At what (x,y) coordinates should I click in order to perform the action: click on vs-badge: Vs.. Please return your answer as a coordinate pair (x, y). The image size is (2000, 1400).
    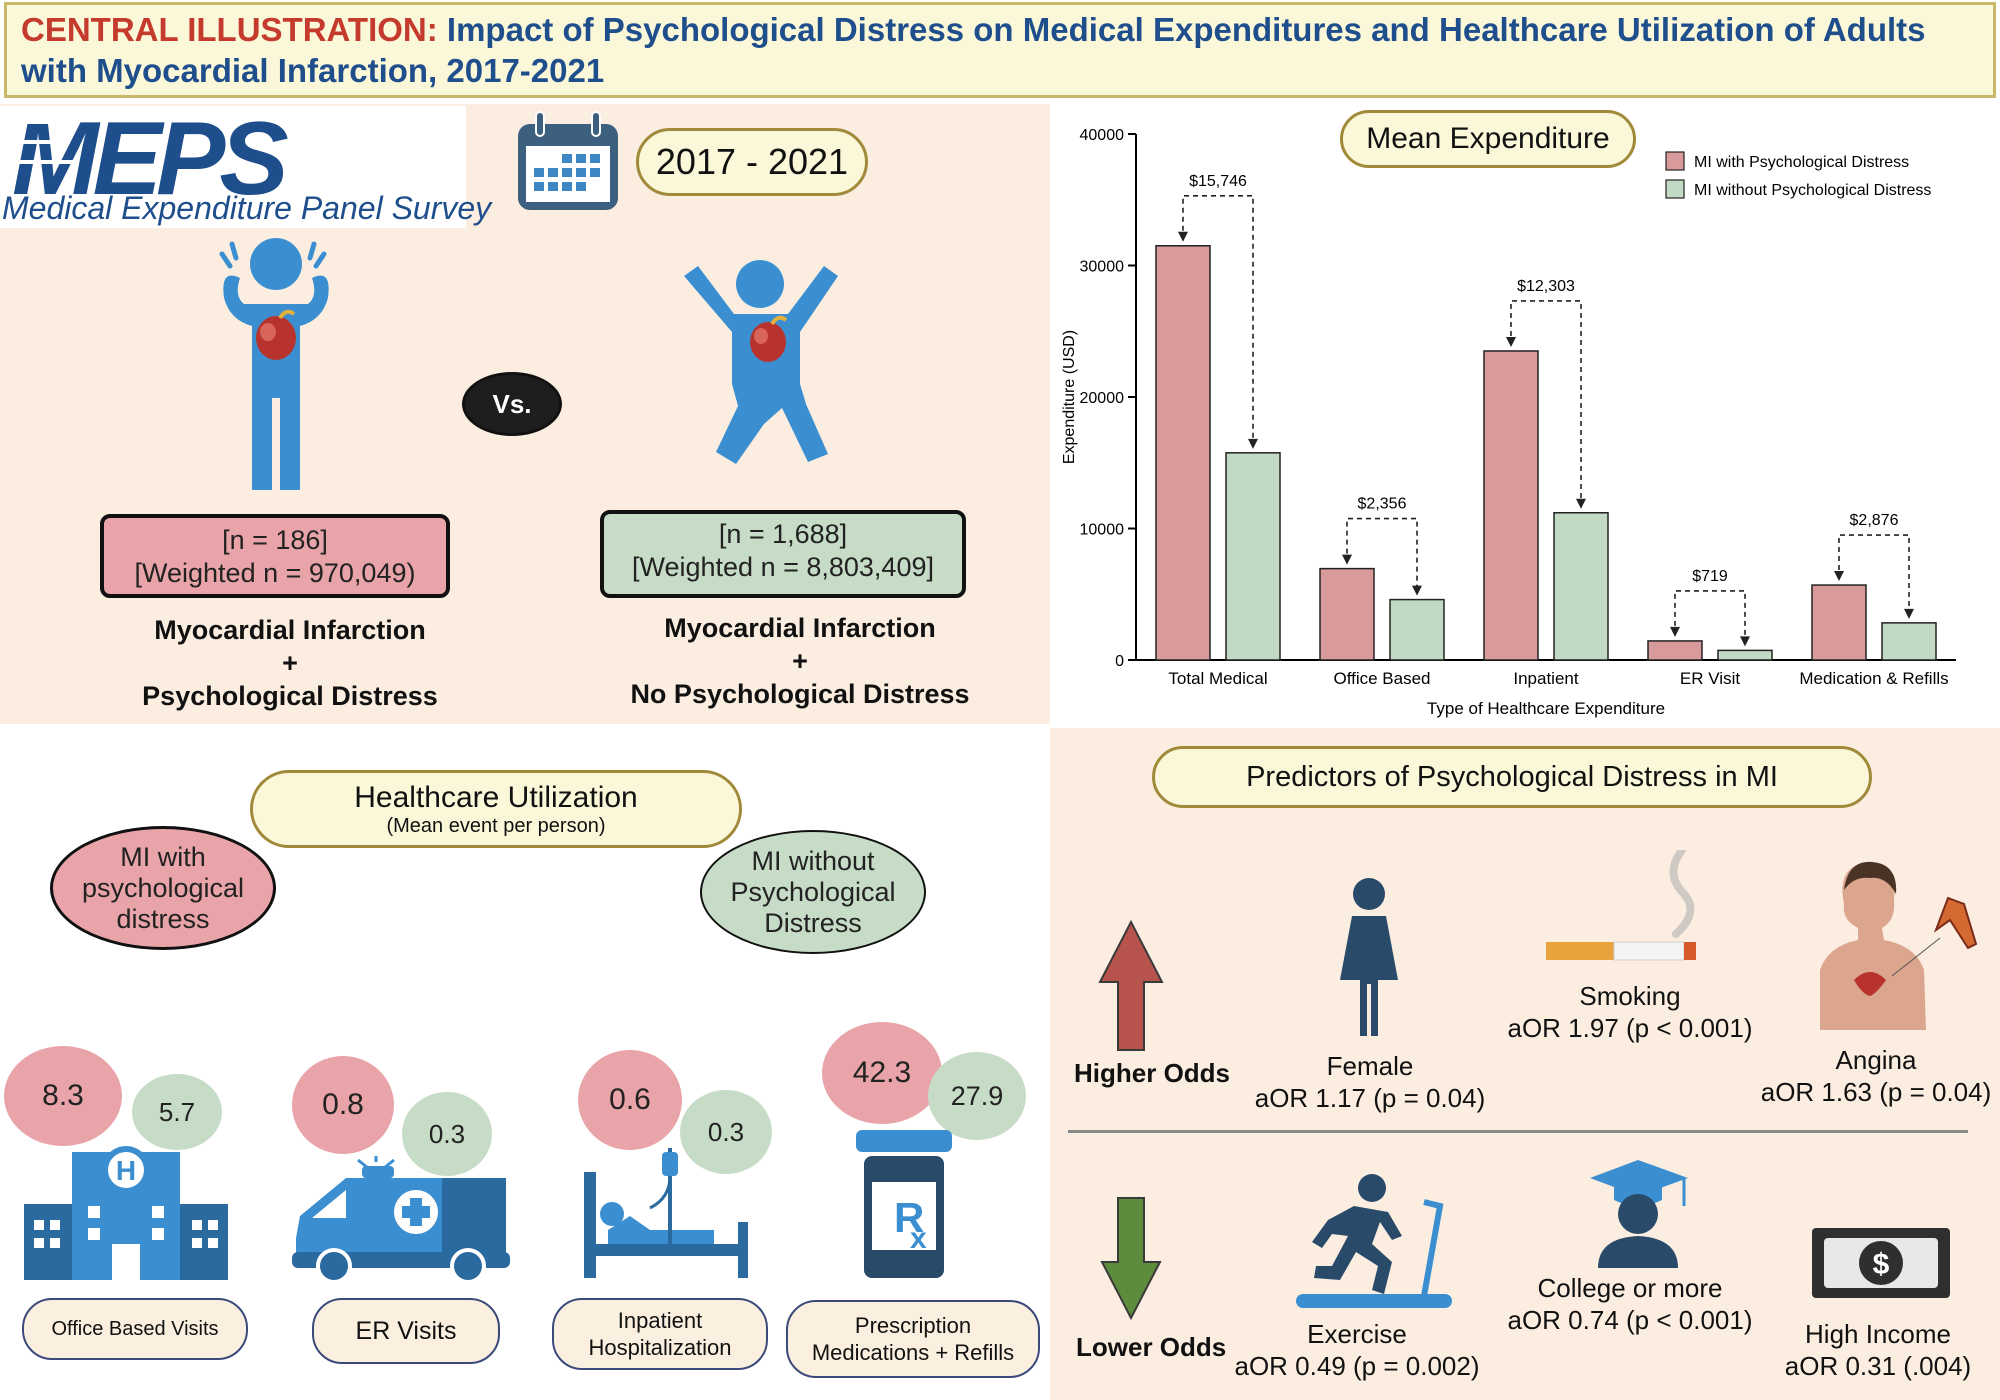
    Looking at the image, I should click on (512, 404).